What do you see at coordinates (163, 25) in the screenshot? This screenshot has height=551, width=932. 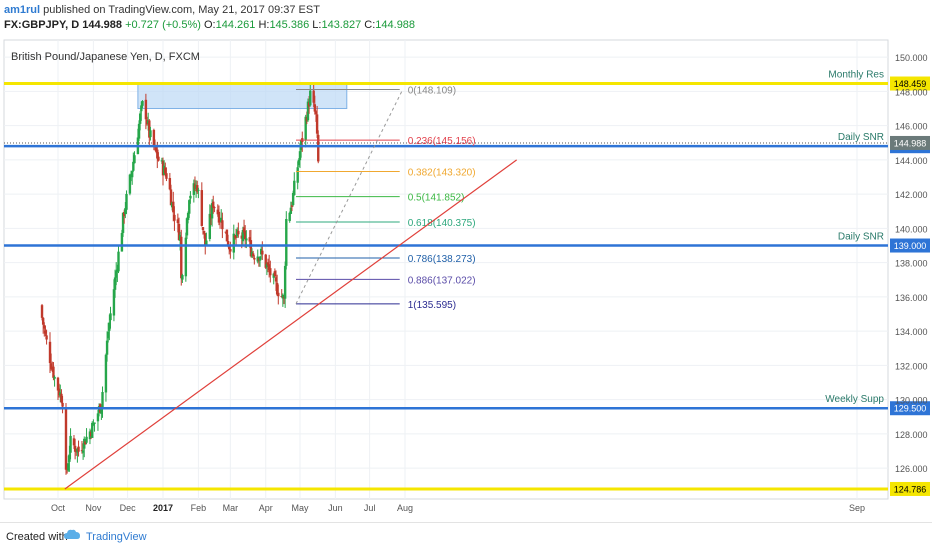 I see `price-change: +0.727 (+0.5%)` at bounding box center [163, 25].